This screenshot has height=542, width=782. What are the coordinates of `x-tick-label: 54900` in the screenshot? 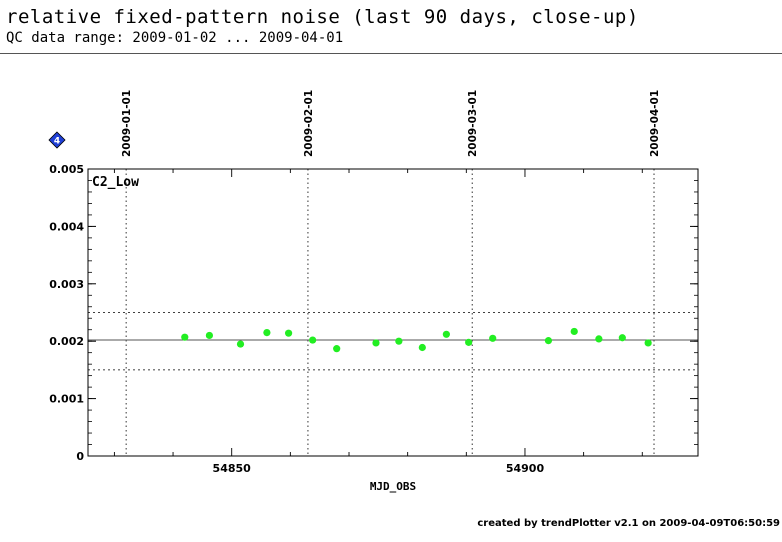 It's located at (525, 468).